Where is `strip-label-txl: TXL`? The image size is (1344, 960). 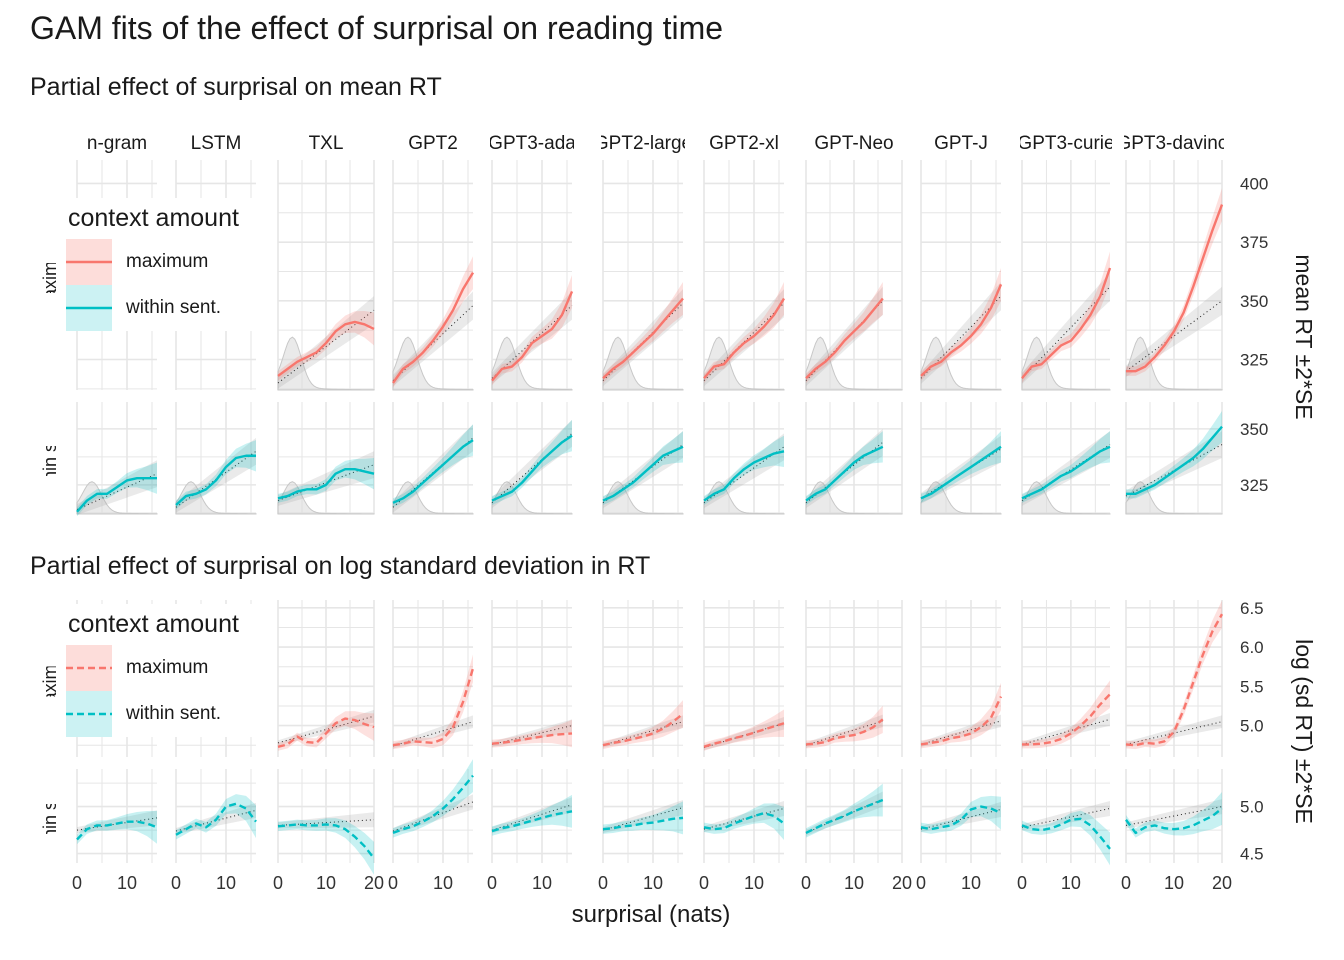 strip-label-txl: TXL is located at coordinates (326, 143).